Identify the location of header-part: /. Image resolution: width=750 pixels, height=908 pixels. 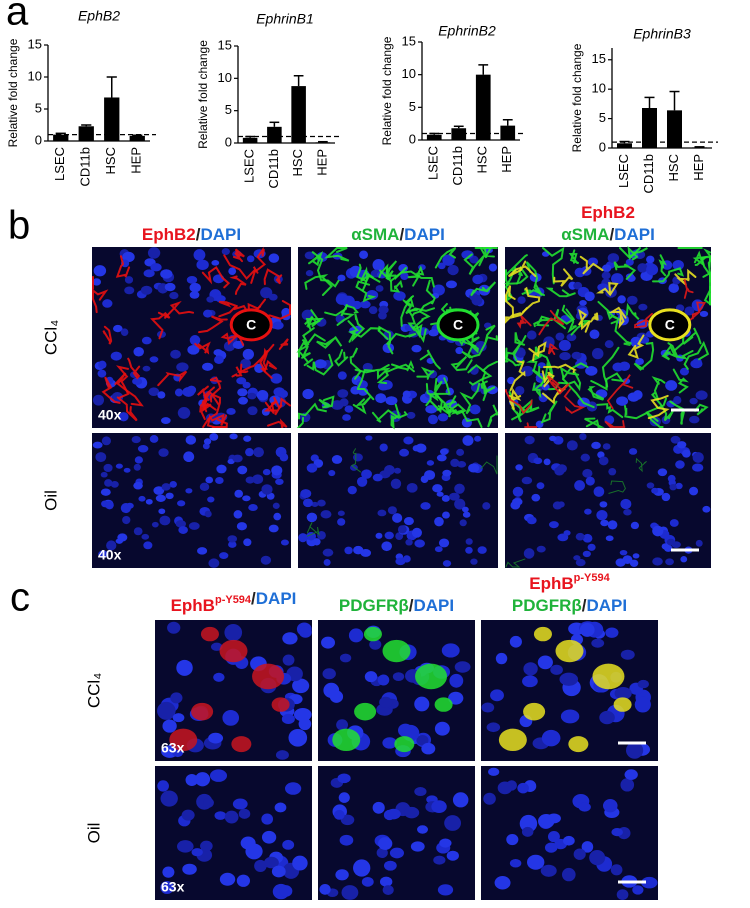
(584, 605).